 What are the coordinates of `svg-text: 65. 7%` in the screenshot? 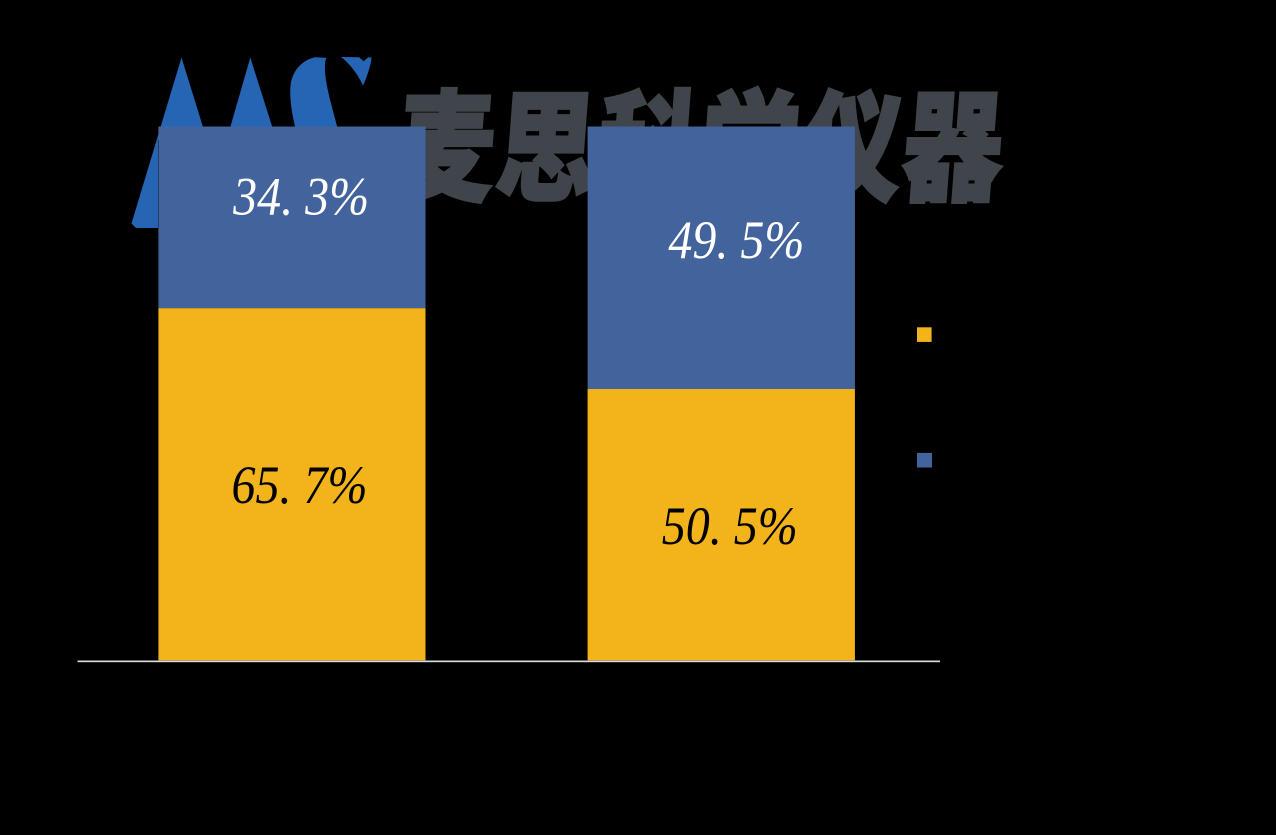 It's located at (300, 485).